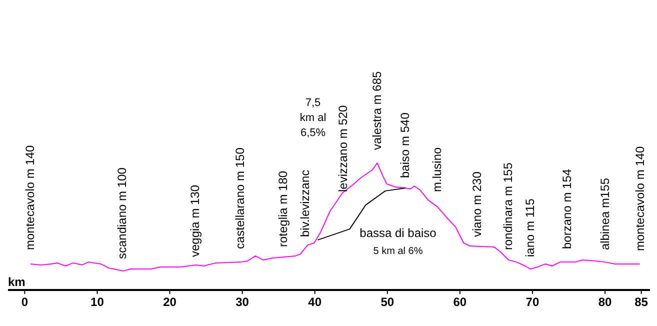 This screenshot has width=657, height=326. What do you see at coordinates (243, 302) in the screenshot?
I see `x-tick-label: 30` at bounding box center [243, 302].